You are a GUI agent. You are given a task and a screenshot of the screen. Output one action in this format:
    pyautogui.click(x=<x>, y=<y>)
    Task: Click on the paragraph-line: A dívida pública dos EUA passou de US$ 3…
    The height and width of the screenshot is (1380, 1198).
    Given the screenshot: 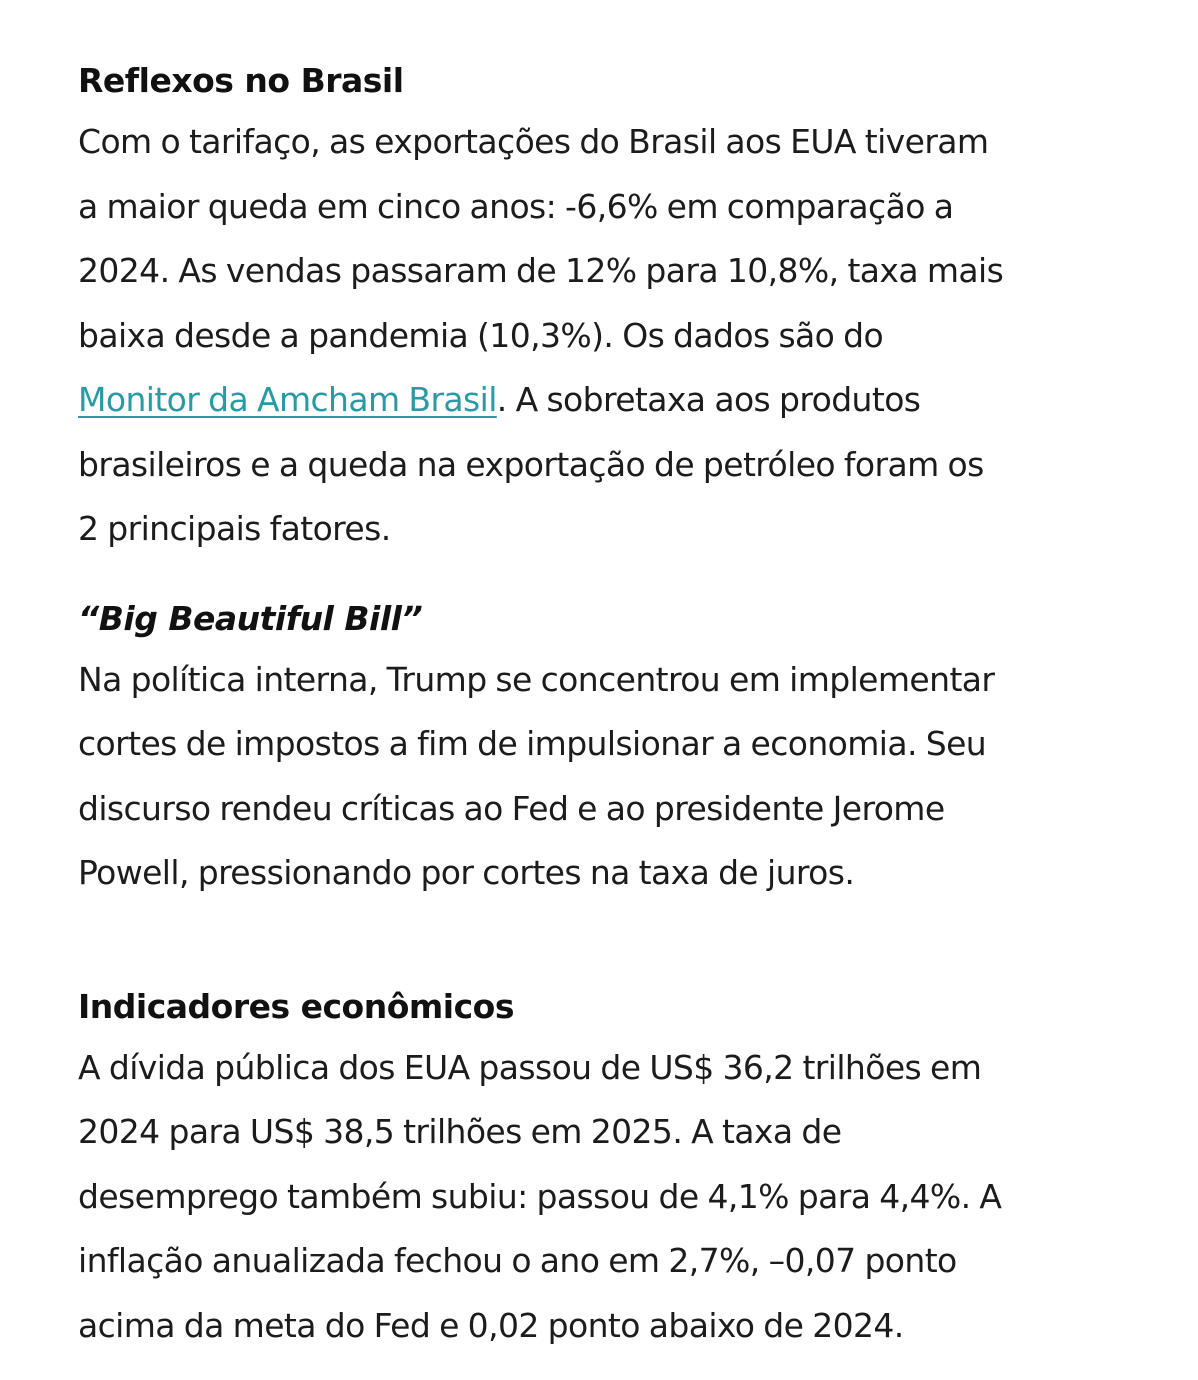 What is the action you would take?
    pyautogui.click(x=530, y=1067)
    